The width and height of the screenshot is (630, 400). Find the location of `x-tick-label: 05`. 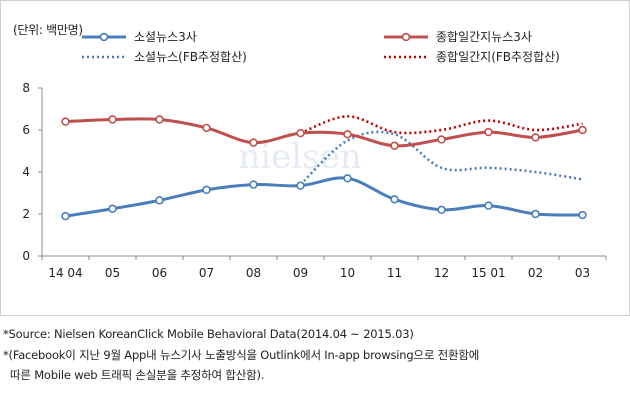

x-tick-label: 05 is located at coordinates (112, 273).